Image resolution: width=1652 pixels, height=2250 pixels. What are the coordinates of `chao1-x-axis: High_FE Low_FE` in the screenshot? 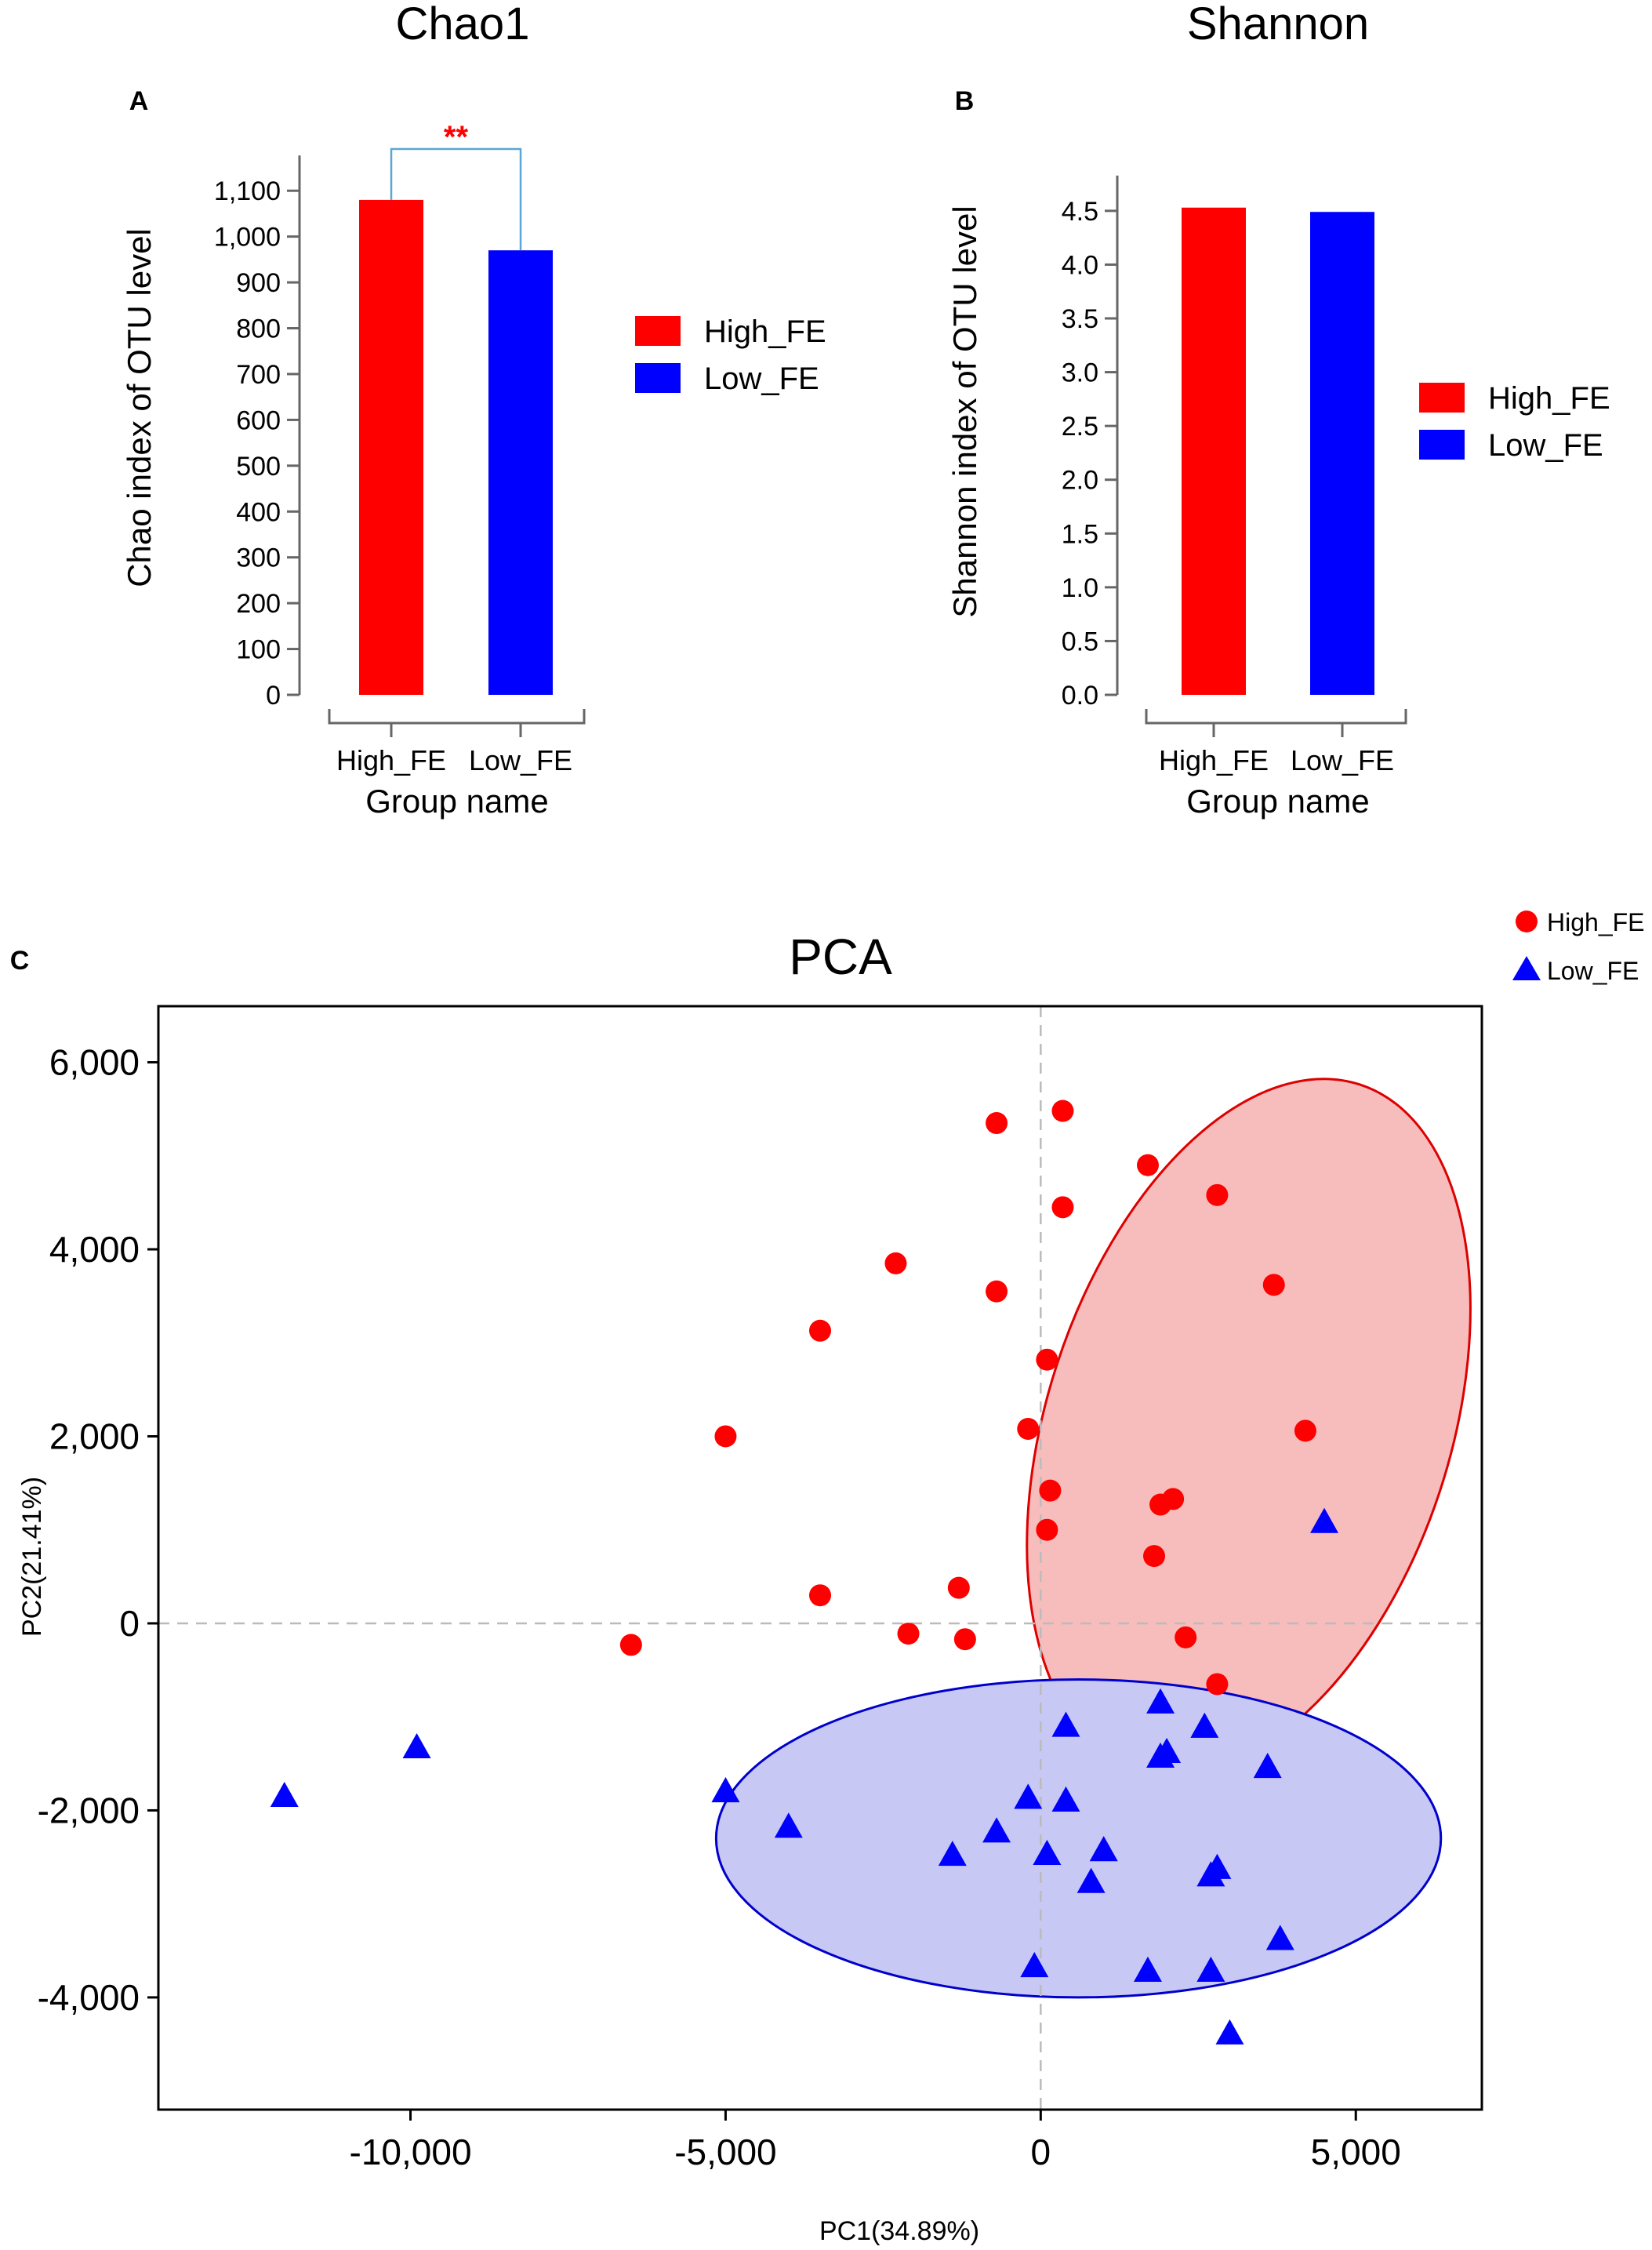 It's located at (457, 742).